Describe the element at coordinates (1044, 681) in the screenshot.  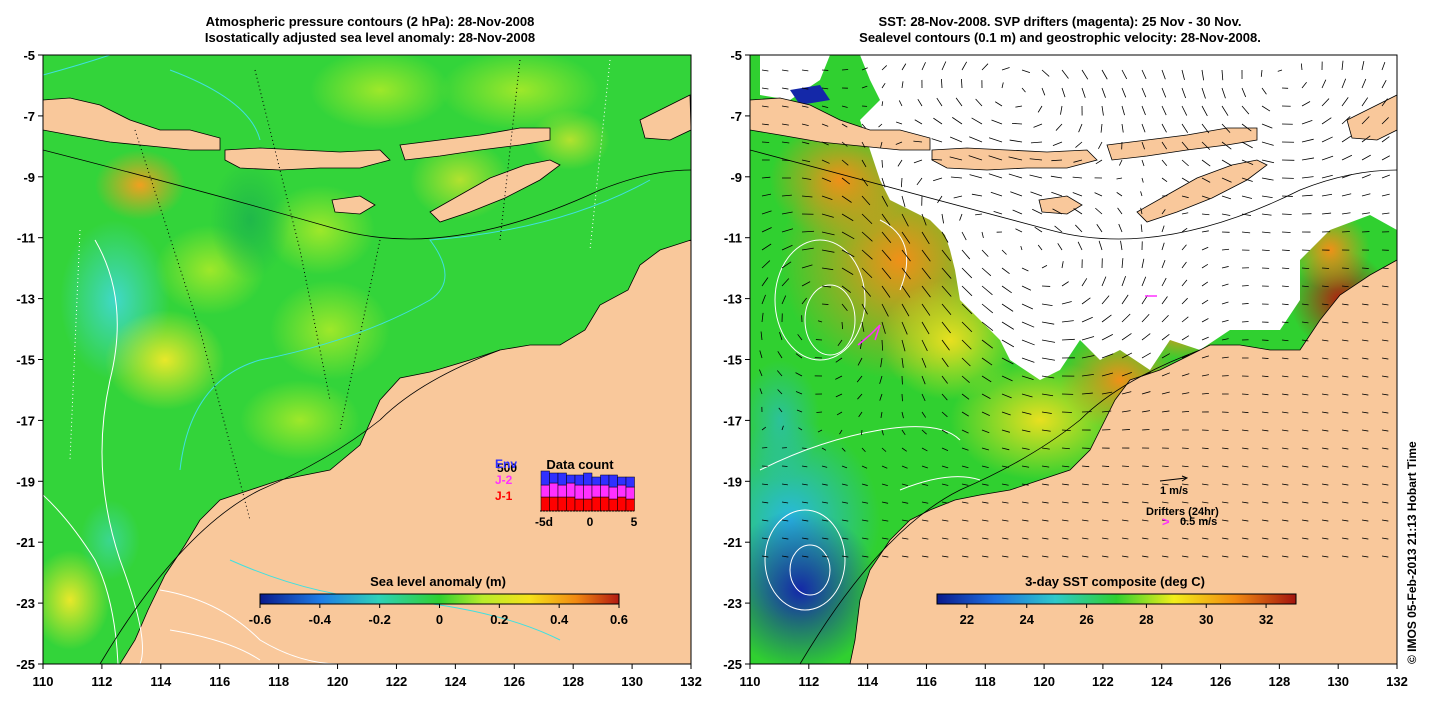
I see `right-lon-tick-5: 120` at that location.